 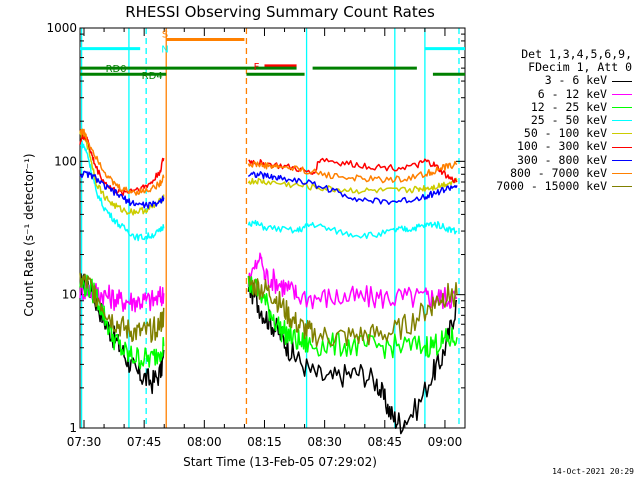 I want to click on series-line-3-6-kev, so click(x=352, y=356).